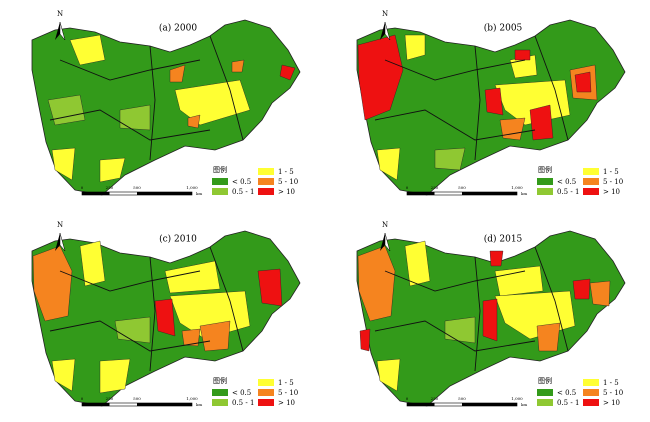 The image size is (650, 422). I want to click on panel-title: (a) 2000, so click(178, 28).